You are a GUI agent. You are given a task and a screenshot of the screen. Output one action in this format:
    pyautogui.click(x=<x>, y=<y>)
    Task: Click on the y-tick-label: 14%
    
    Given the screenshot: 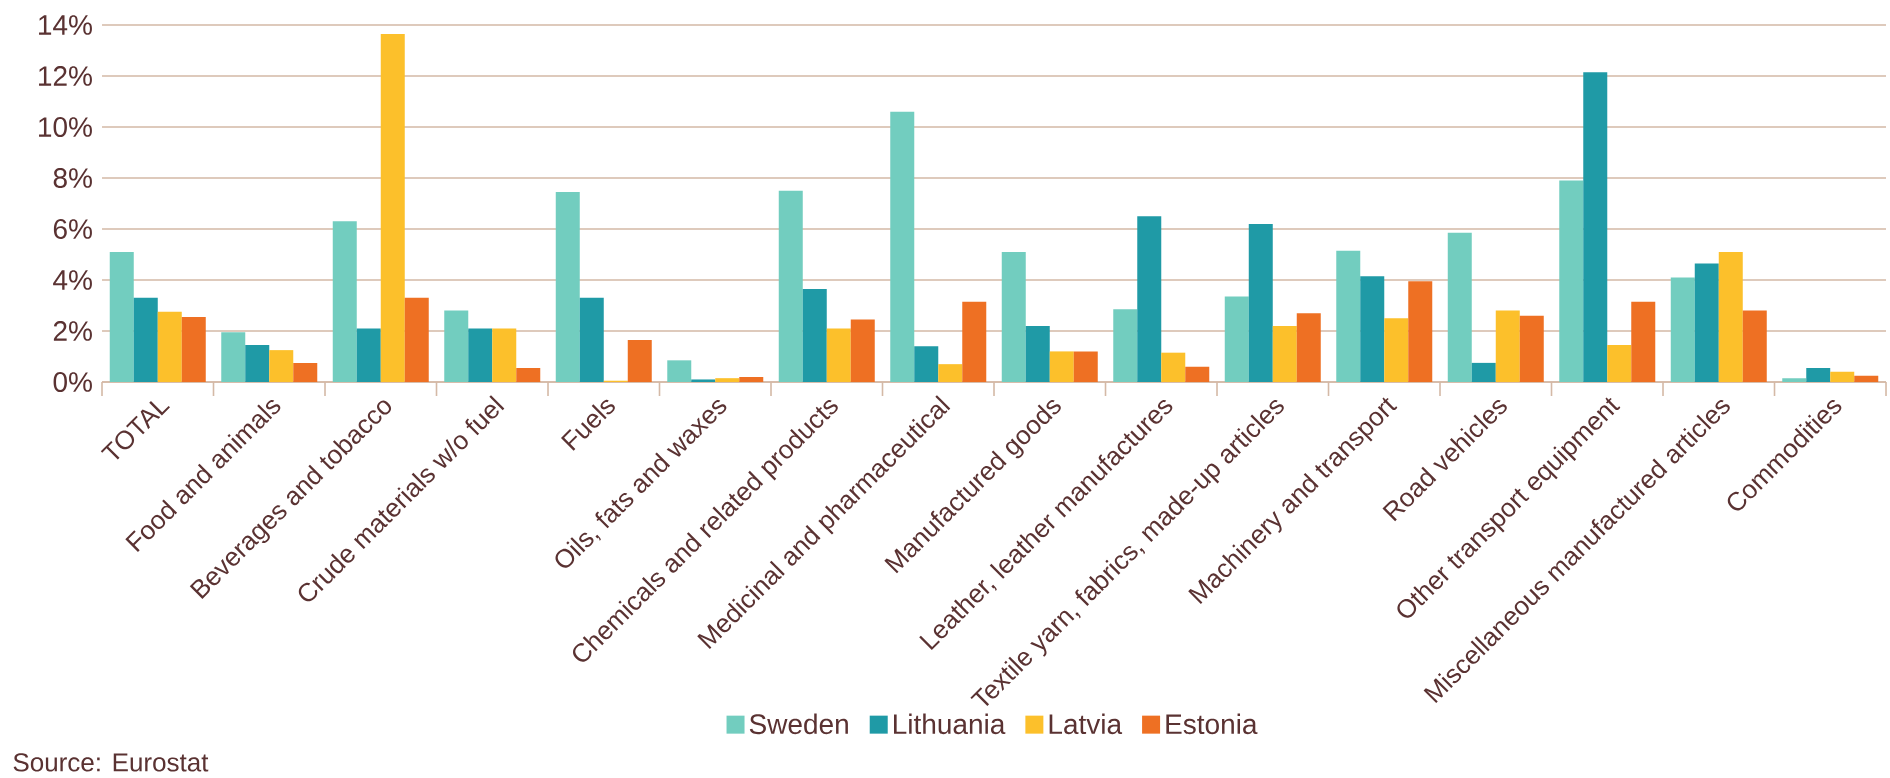 What is the action you would take?
    pyautogui.click(x=65, y=25)
    